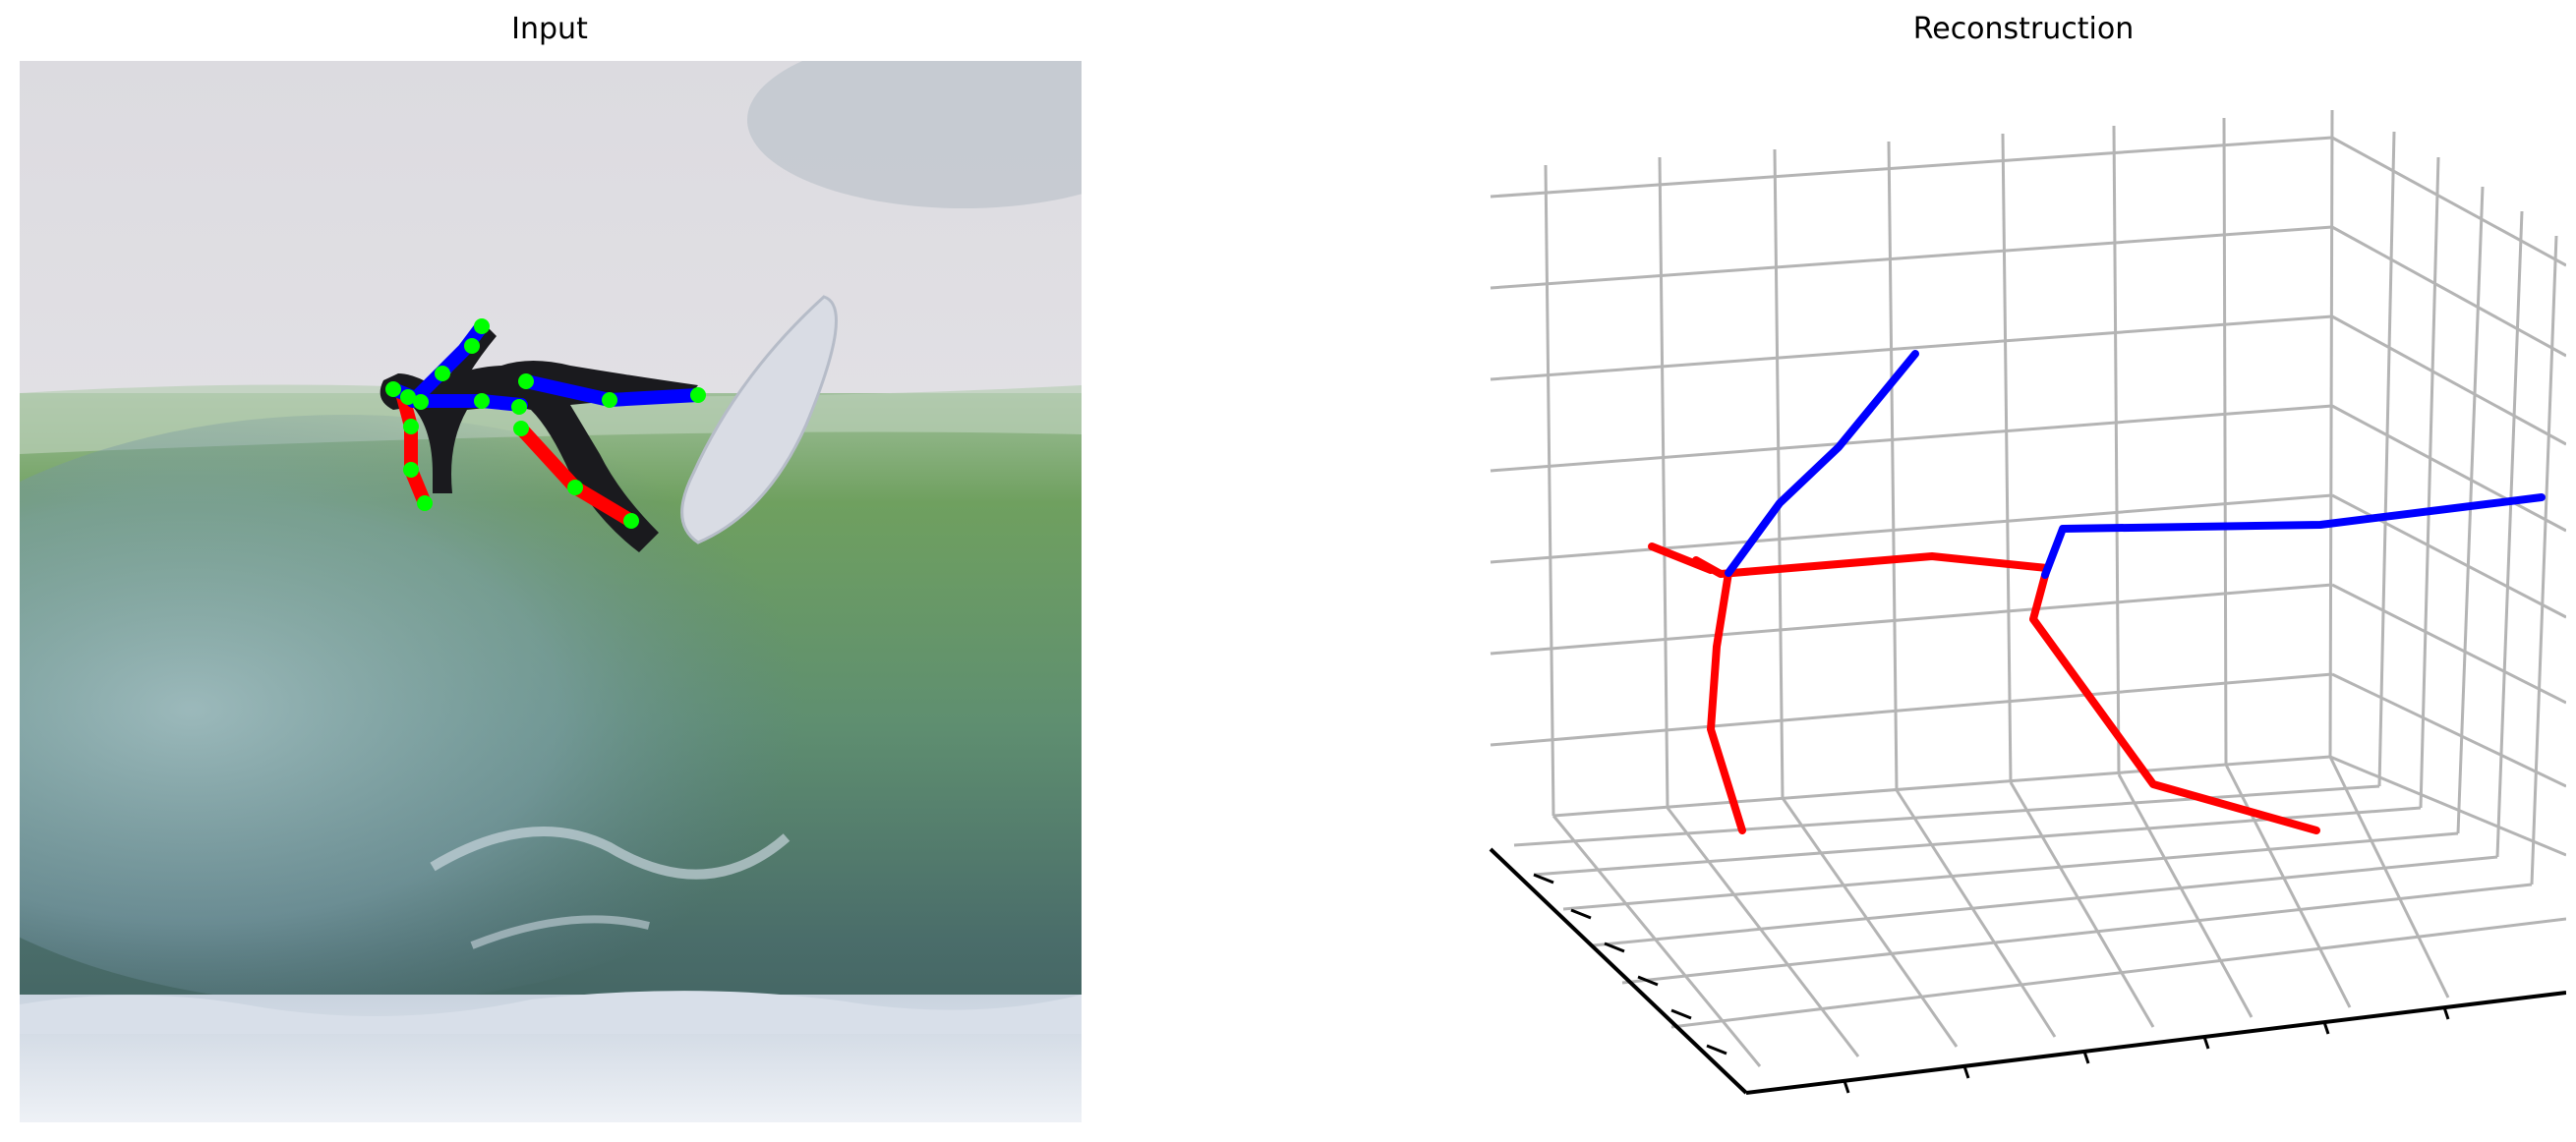 This screenshot has width=2576, height=1142. I want to click on left-arm-2d, so click(414, 450).